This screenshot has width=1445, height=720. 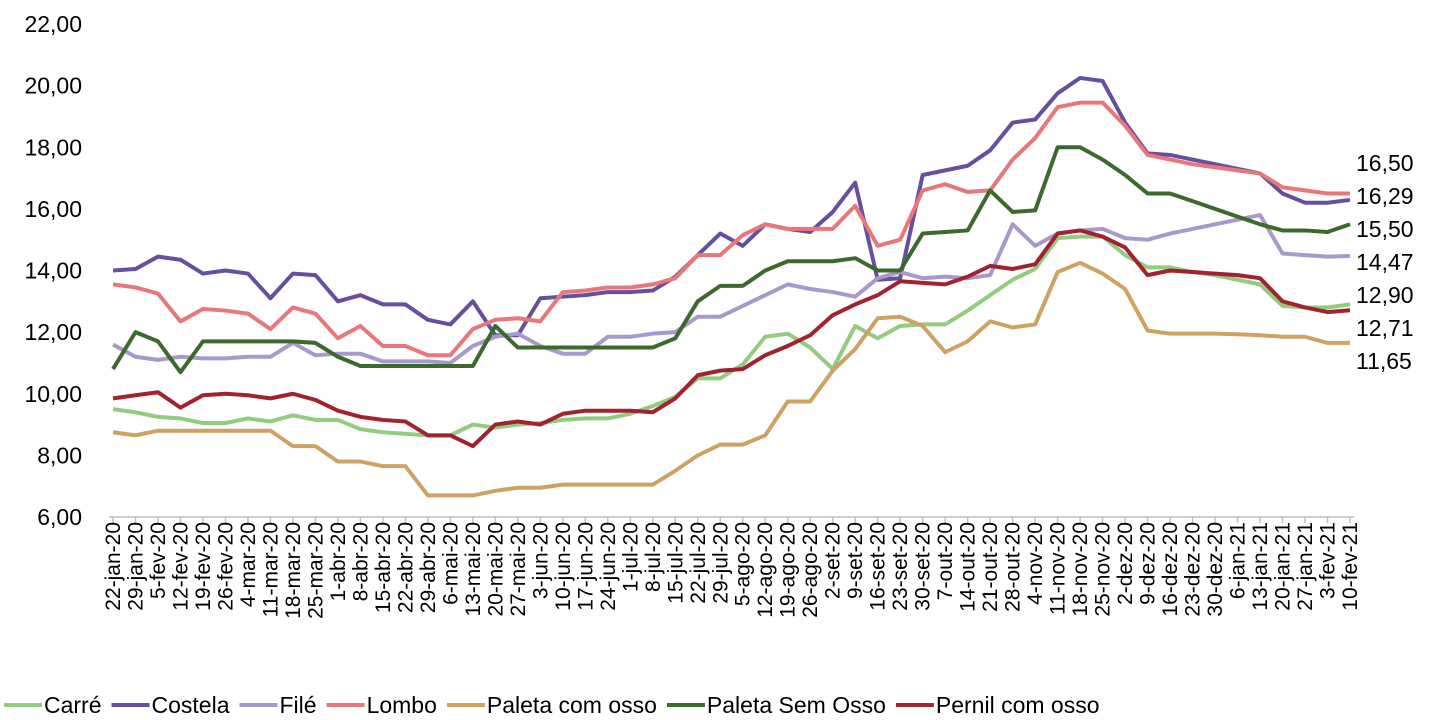 I want to click on legend-label: Filé, so click(x=298, y=705).